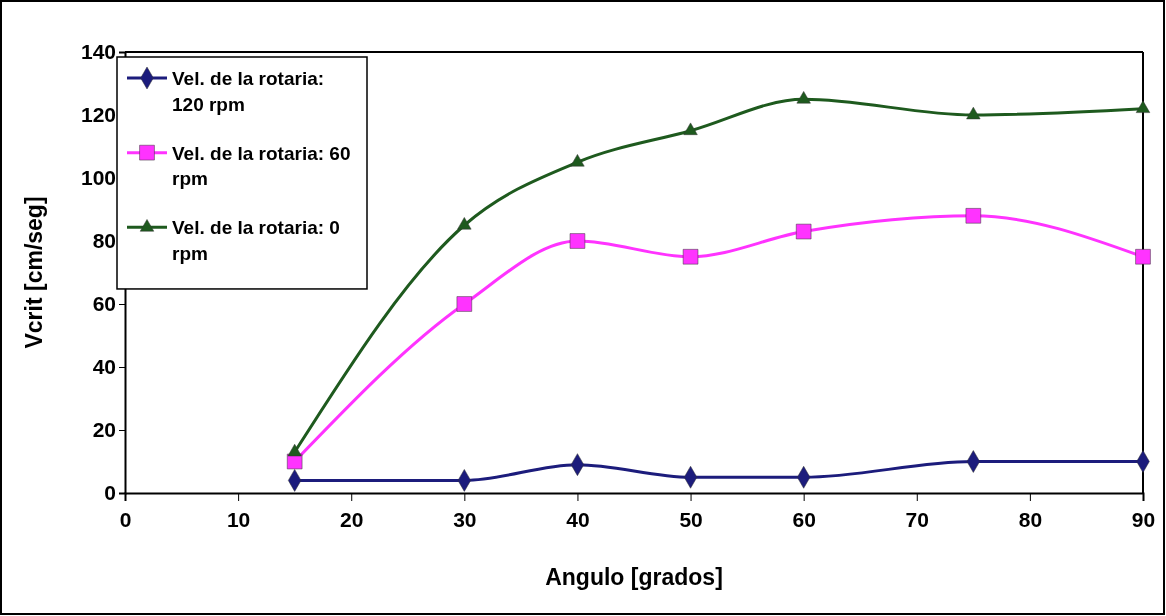 The height and width of the screenshot is (616, 1166). I want to click on x-tick-label: 20, so click(352, 520).